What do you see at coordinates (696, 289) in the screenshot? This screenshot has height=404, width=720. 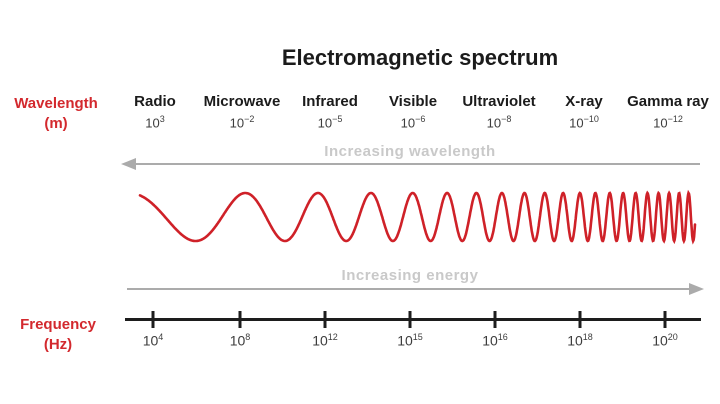 I see `right-arrowhead-icon` at bounding box center [696, 289].